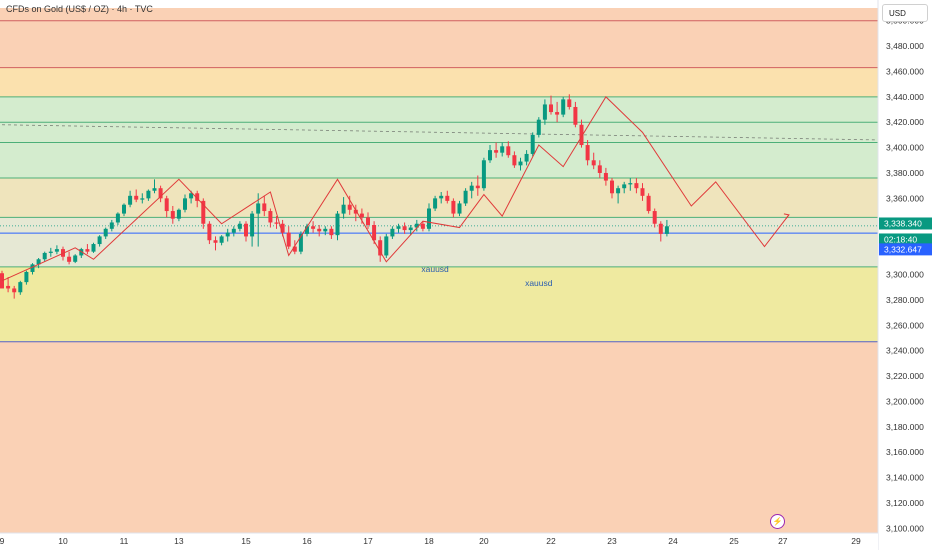  I want to click on trend-line, so click(441, 132).